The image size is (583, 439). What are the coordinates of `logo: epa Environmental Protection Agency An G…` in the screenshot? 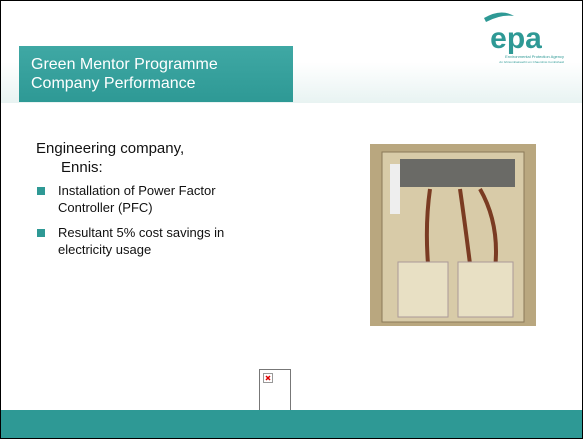 It's located at (524, 38).